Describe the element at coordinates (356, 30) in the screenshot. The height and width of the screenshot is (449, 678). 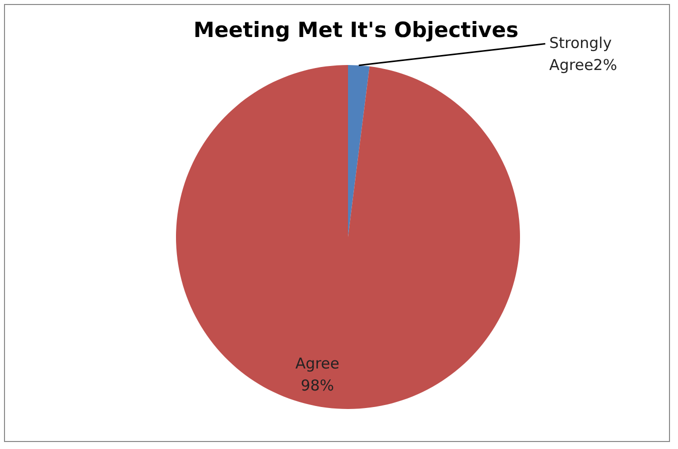
I see `chart-title: Meeting Met It's Objectives` at that location.